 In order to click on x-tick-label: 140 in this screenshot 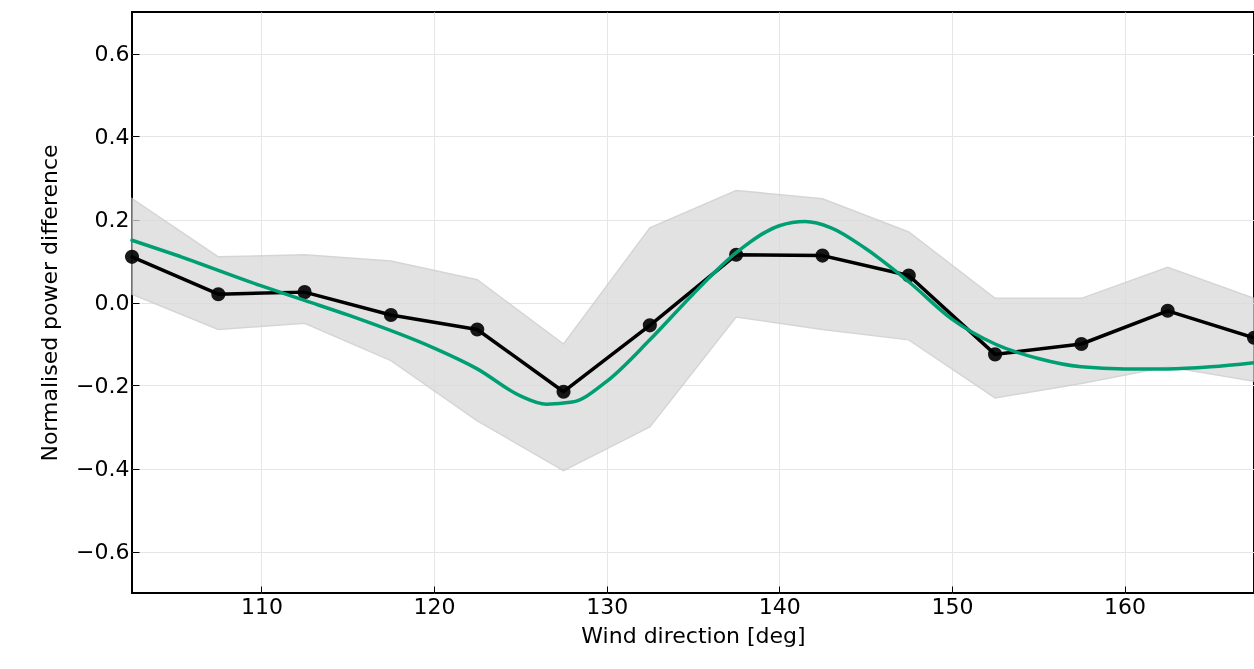, I will do `click(779, 606)`.